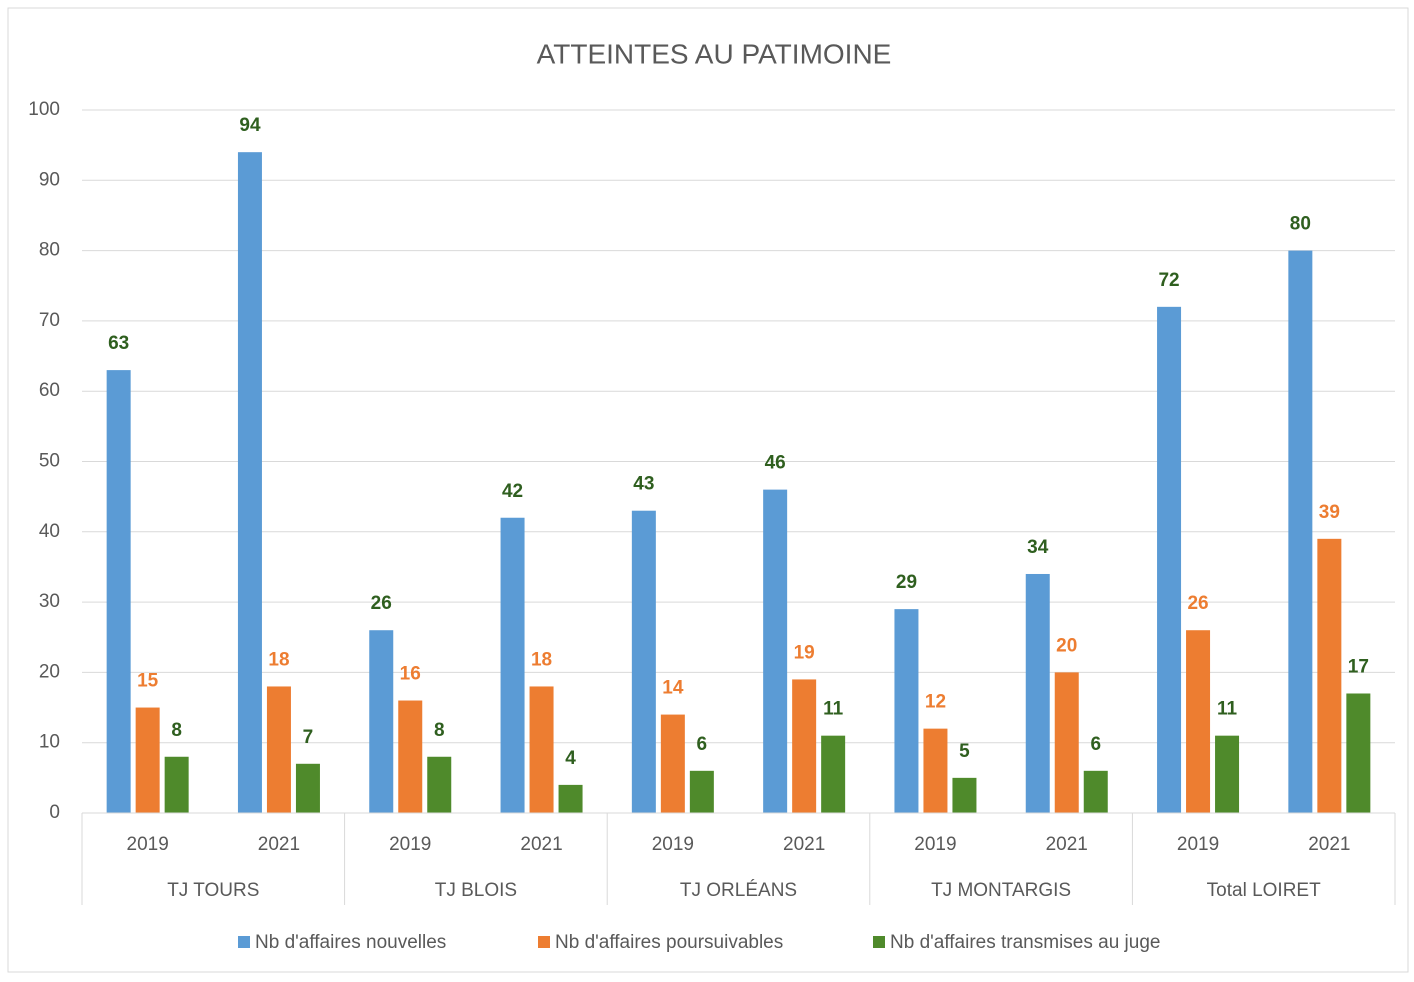 The image size is (1414, 982). I want to click on group-label: TJ ORLÉANS, so click(738, 890).